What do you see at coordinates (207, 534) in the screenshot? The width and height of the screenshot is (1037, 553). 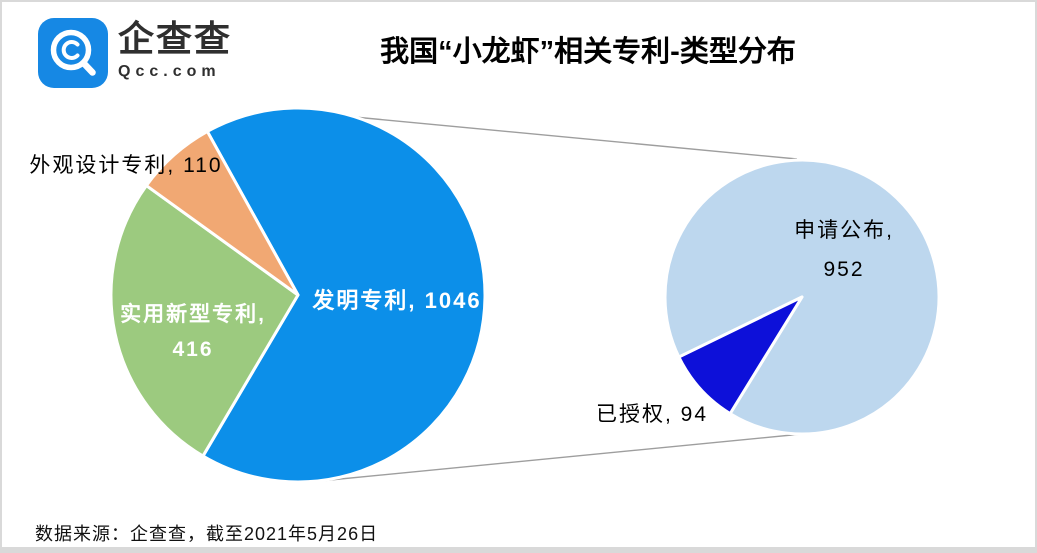 I see `data-source-note: 数据来源：企查查，截至2021年5月26日` at bounding box center [207, 534].